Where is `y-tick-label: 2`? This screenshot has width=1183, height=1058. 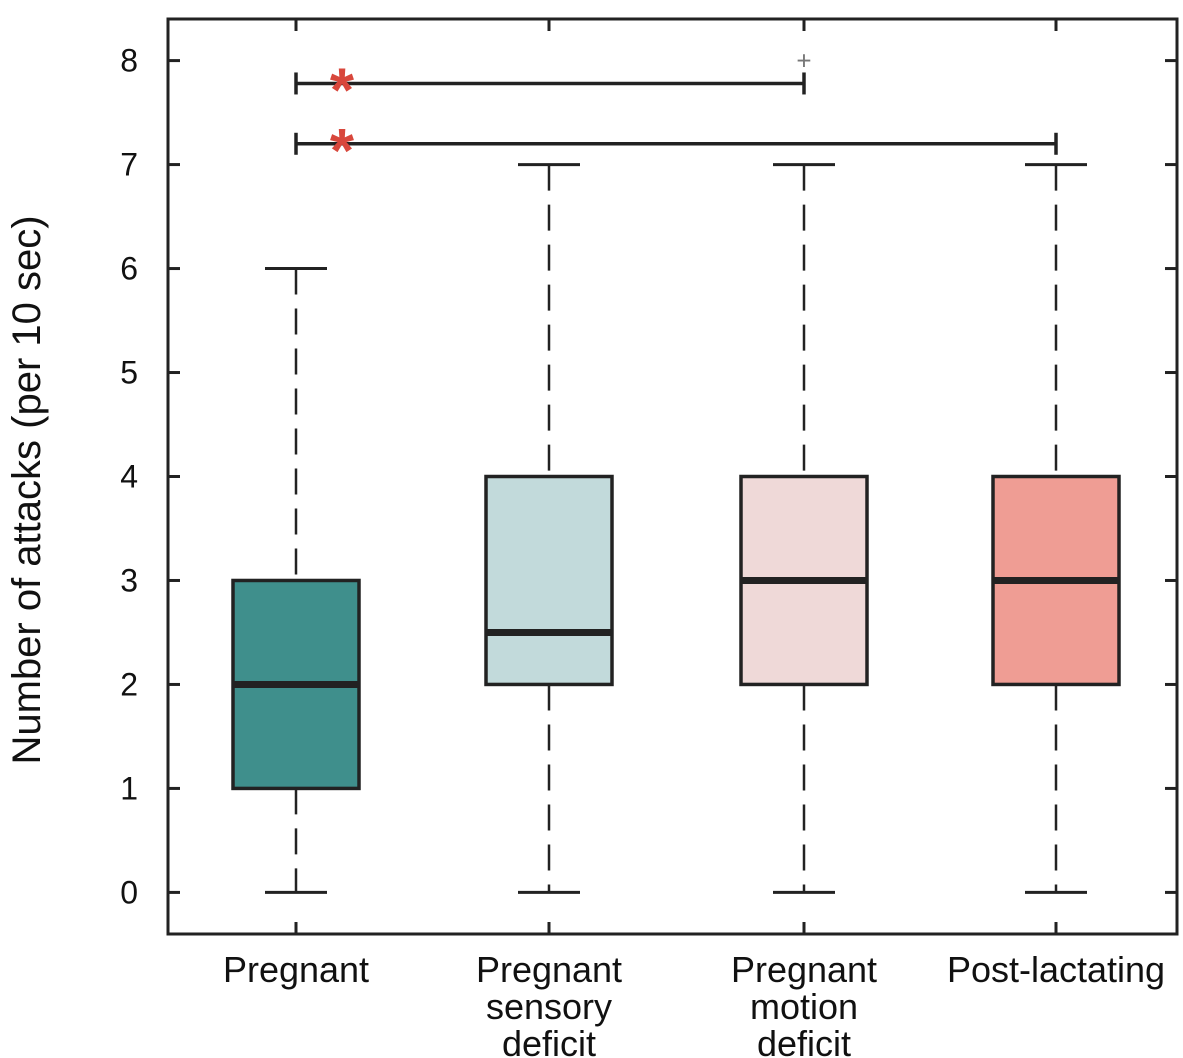 y-tick-label: 2 is located at coordinates (129, 684).